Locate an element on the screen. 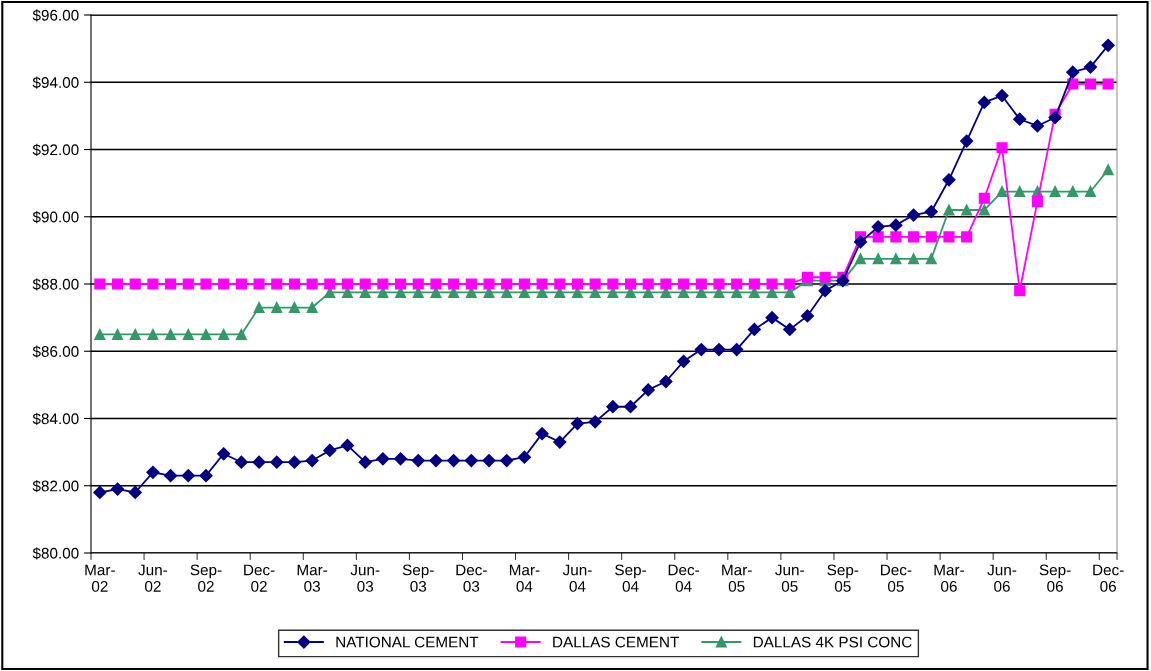 Image resolution: width=1151 pixels, height=671 pixels. x-tick-label: Jun- 06 is located at coordinates (1002, 578).